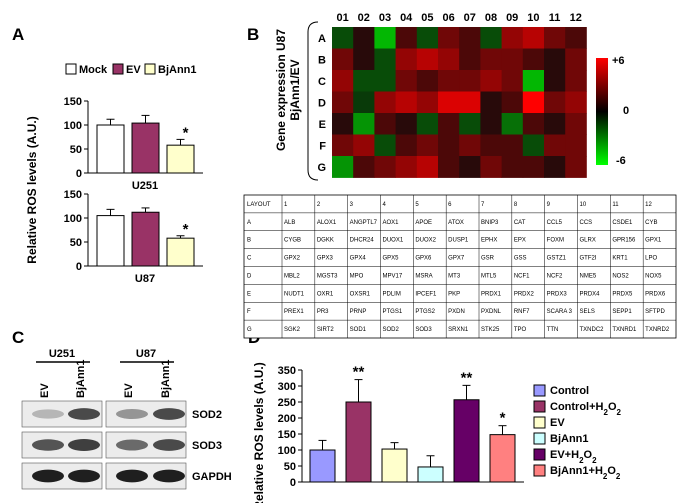 The height and width of the screenshot is (503, 680). I want to click on u251-bar-mock, so click(110, 149).